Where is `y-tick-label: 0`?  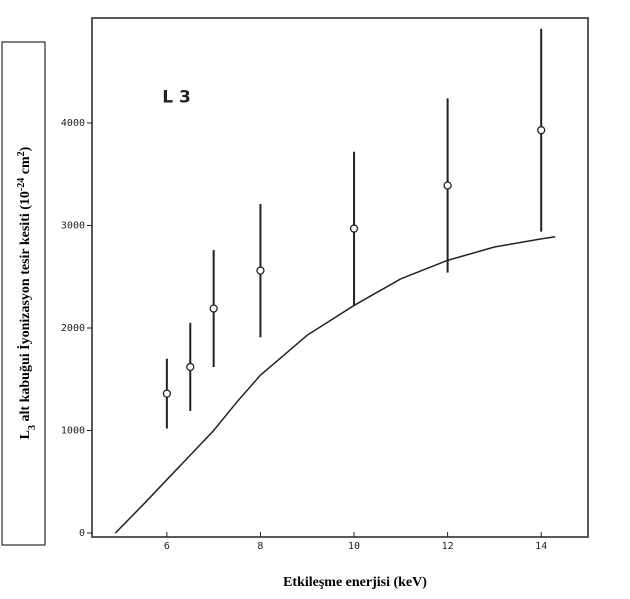
y-tick-label: 0 is located at coordinates (82, 533).